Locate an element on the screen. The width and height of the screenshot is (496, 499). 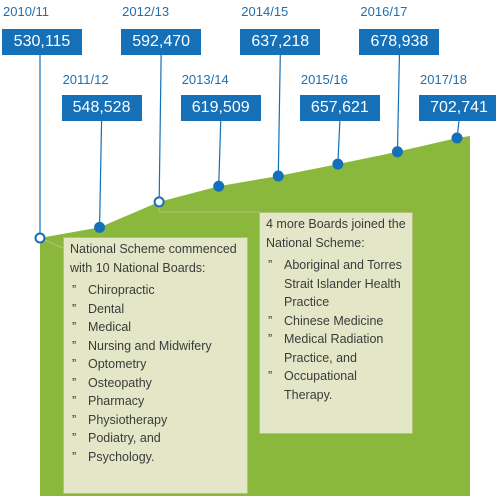
board-list-item: ” Chinese Medicine is located at coordinates (336, 321).